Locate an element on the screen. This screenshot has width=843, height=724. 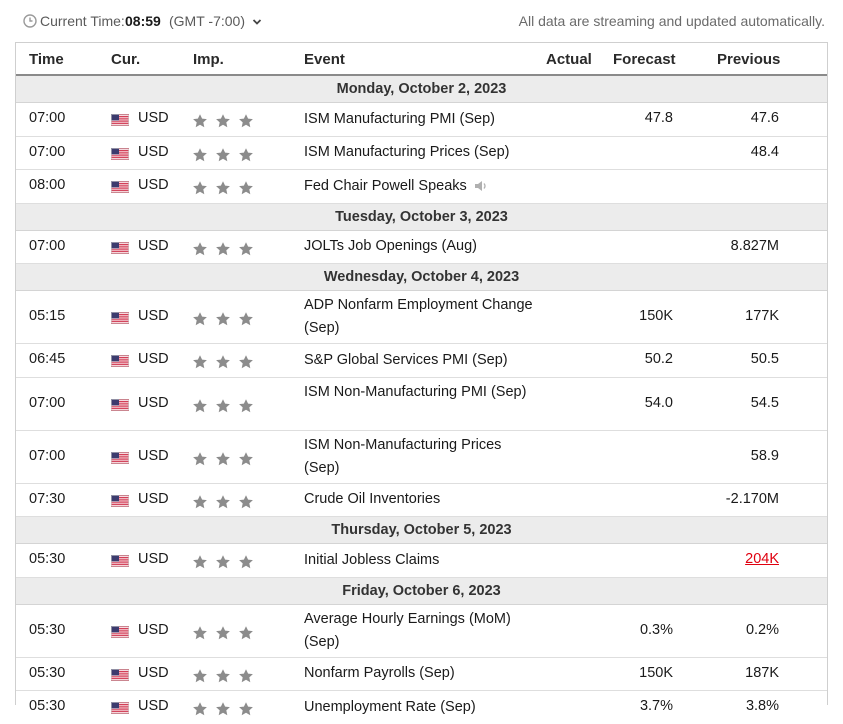
event-name-link: Average Hourly Earnings (MoM) (Sep) is located at coordinates (419, 631).